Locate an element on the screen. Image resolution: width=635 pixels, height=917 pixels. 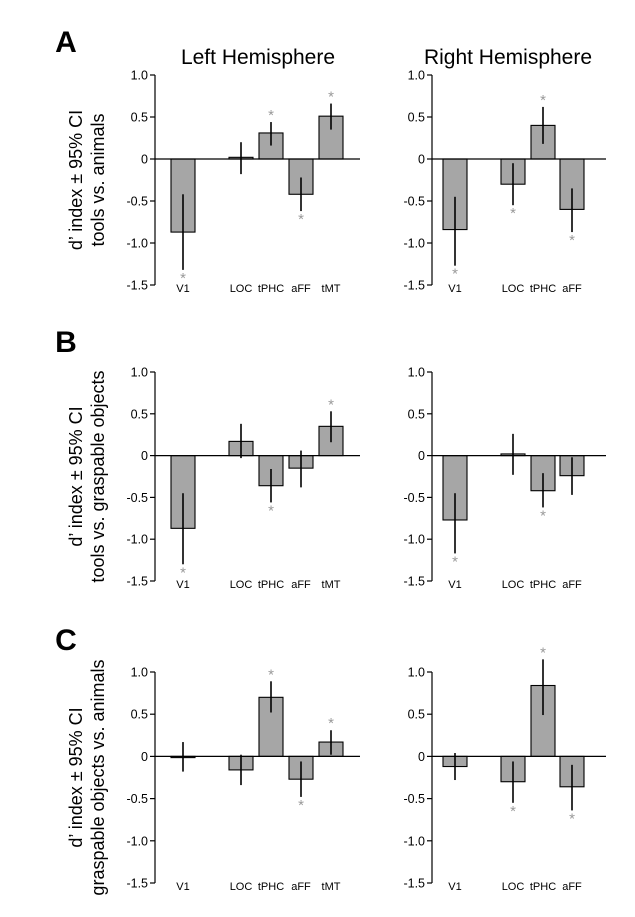
chart-a-left: 1.00.50-0.5-1.0-1.5 *V1 LOC*tPHC*aFF*tMT is located at coordinates (243, 182).